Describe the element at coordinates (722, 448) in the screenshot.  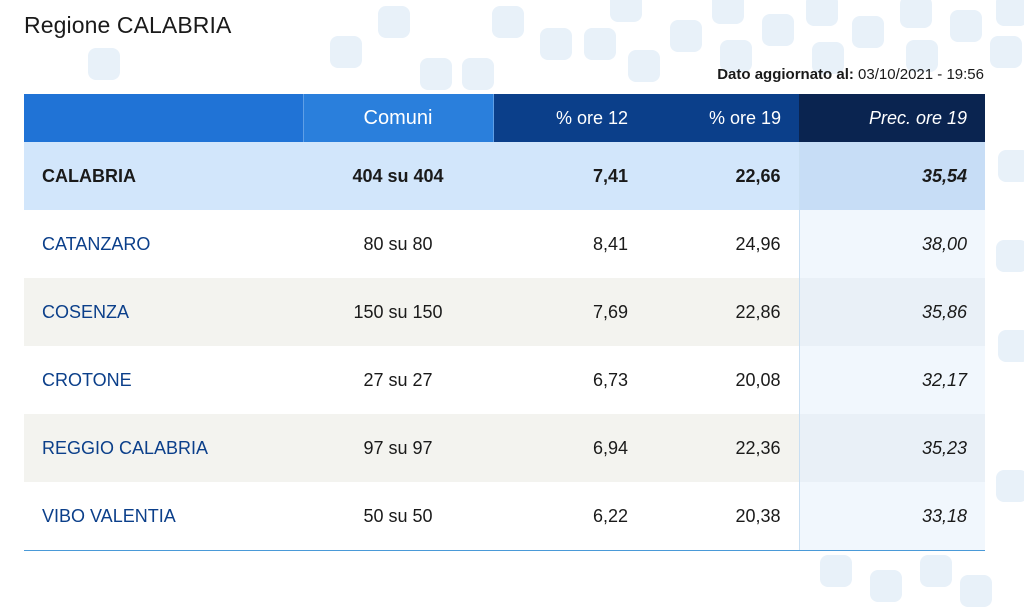
I see `turnout-ore-19: 22,36` at that location.